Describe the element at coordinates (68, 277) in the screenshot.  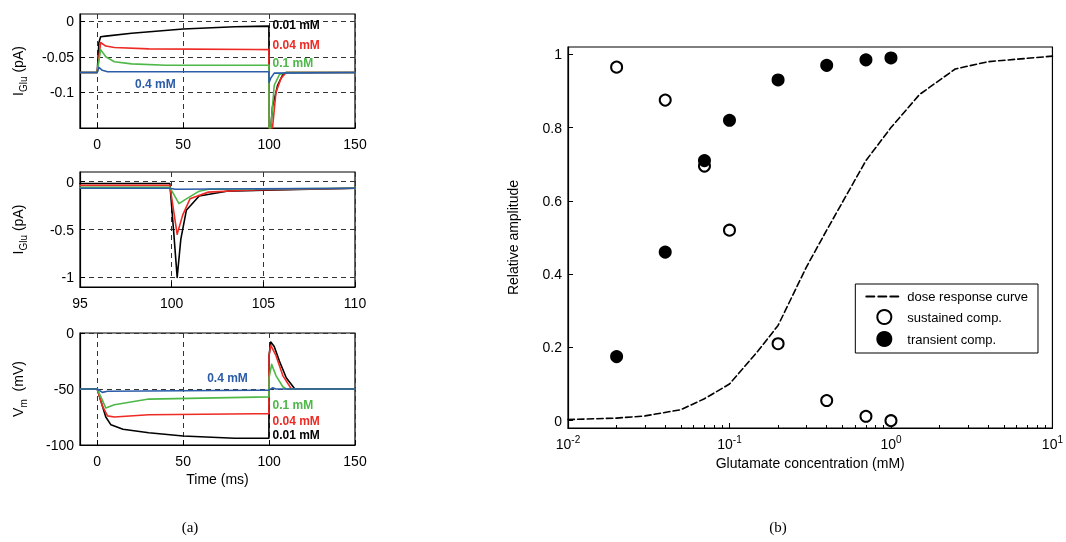
I see `y-tick-label: -1` at that location.